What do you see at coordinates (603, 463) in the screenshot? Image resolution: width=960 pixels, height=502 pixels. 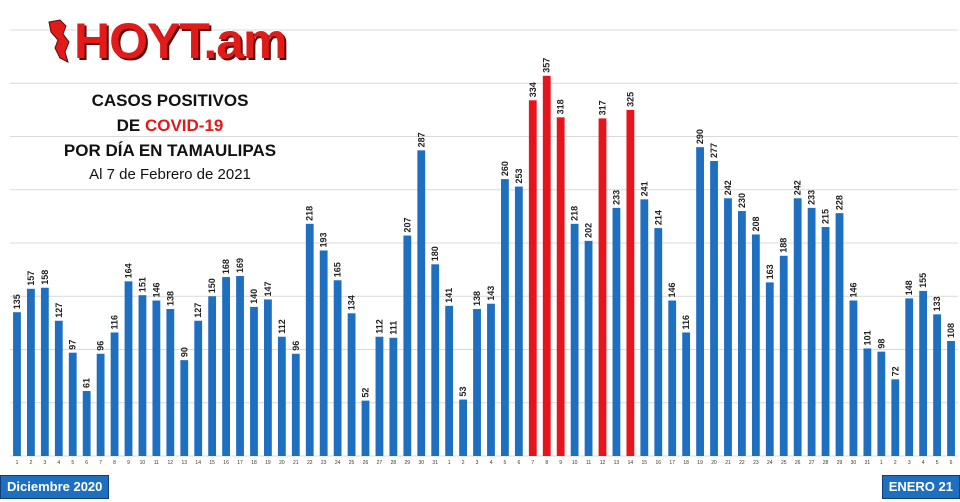 I see `x-tick-label: 12` at bounding box center [603, 463].